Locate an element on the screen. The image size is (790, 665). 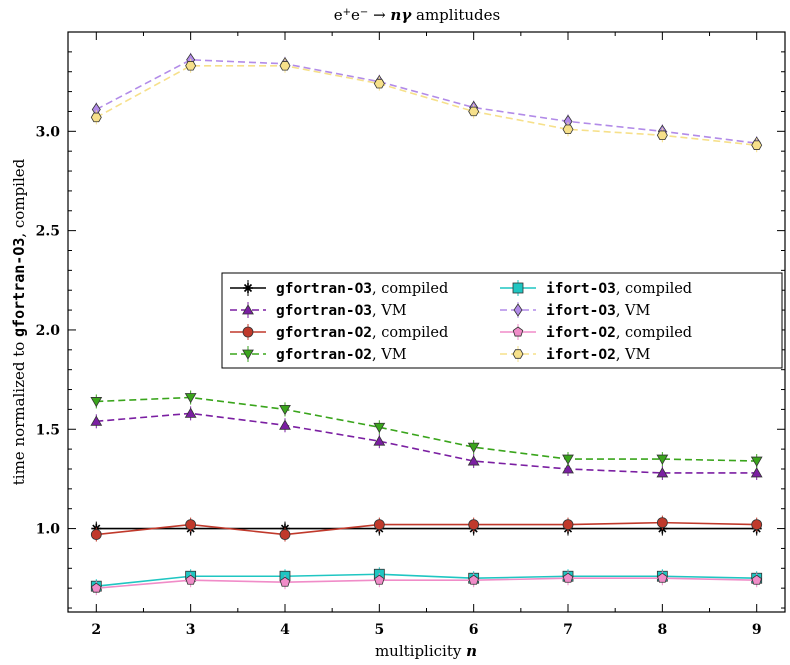
y-tick-label: 3.0 is located at coordinates (48, 132).